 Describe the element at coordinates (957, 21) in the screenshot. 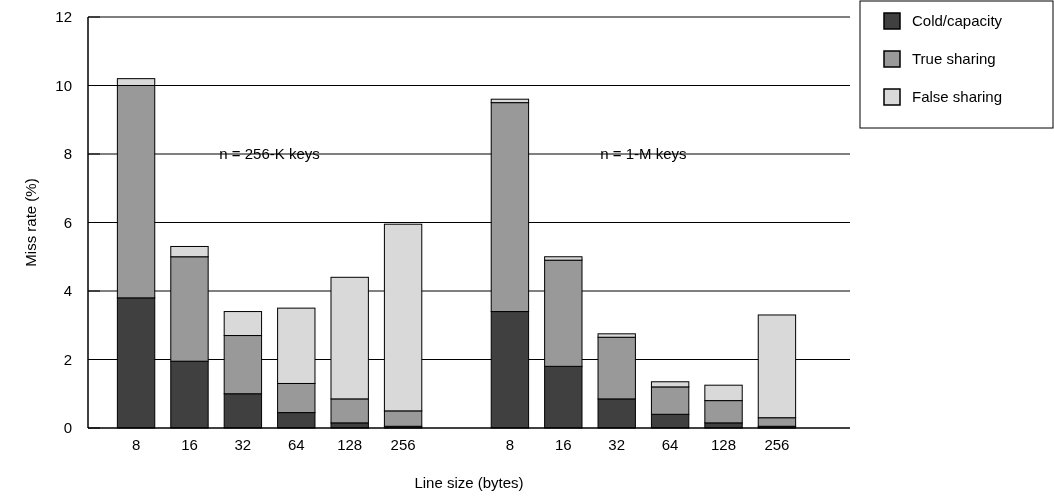

I see `legend-label: Cold/capacity` at that location.